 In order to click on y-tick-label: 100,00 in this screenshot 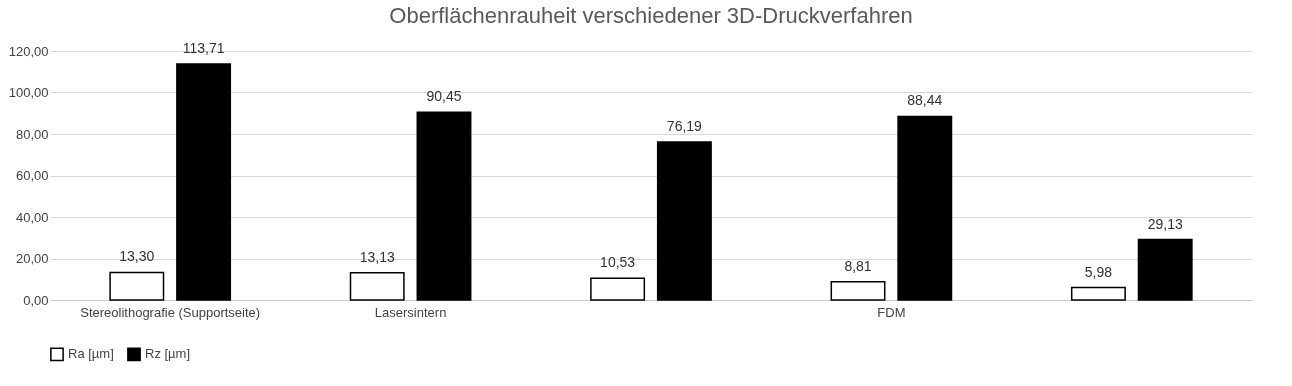, I will do `click(28, 92)`.